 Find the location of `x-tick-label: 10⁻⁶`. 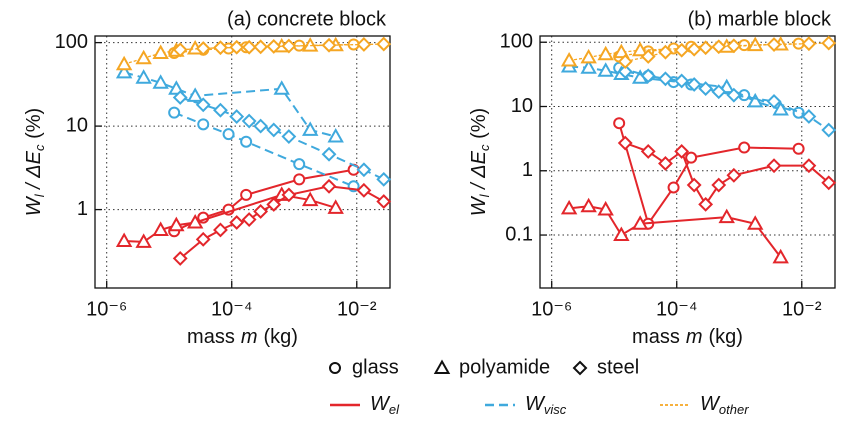

x-tick-label: 10⁻⁶ is located at coordinates (551, 309).